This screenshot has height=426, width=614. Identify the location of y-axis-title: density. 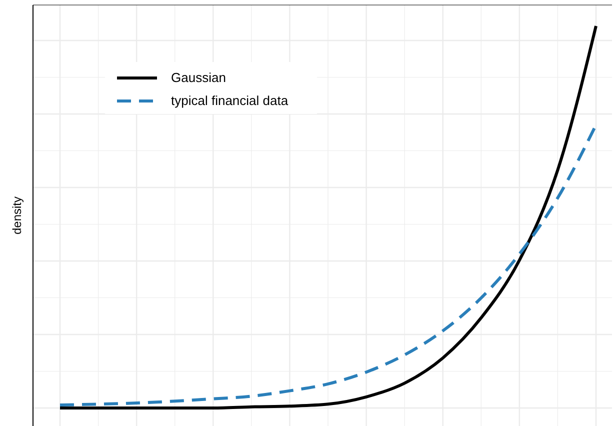
(17, 215).